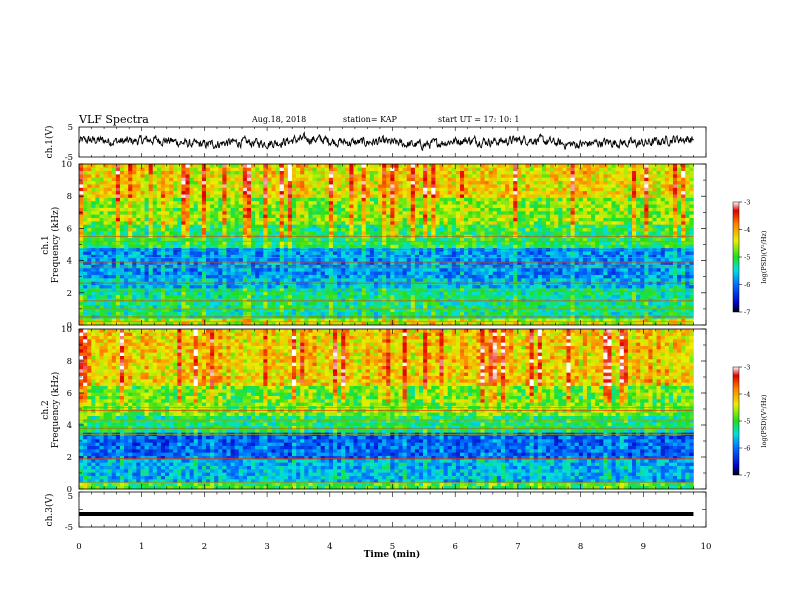  Describe the element at coordinates (278, 119) in the screenshot. I see `header-date: Aug.18, 2018` at that location.